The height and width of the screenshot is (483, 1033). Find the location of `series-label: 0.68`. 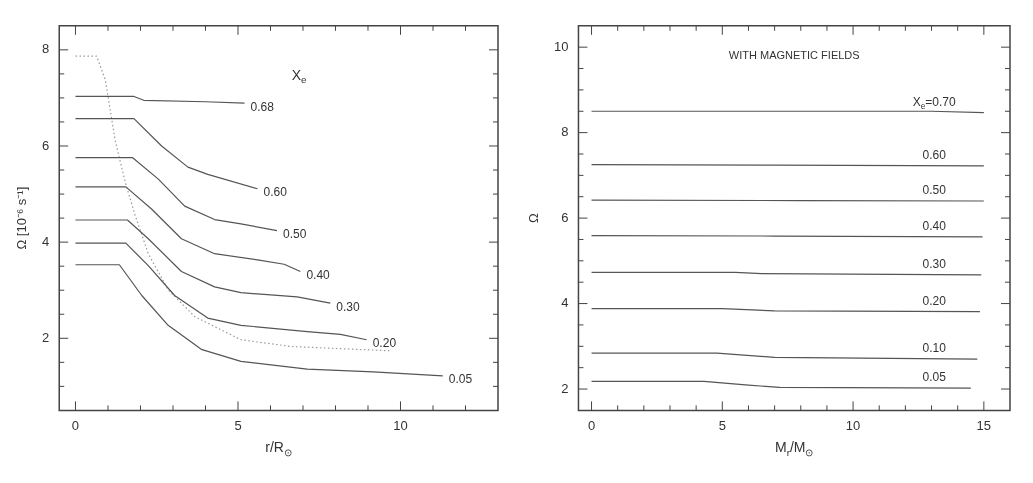

series-label: 0.68 is located at coordinates (262, 106).